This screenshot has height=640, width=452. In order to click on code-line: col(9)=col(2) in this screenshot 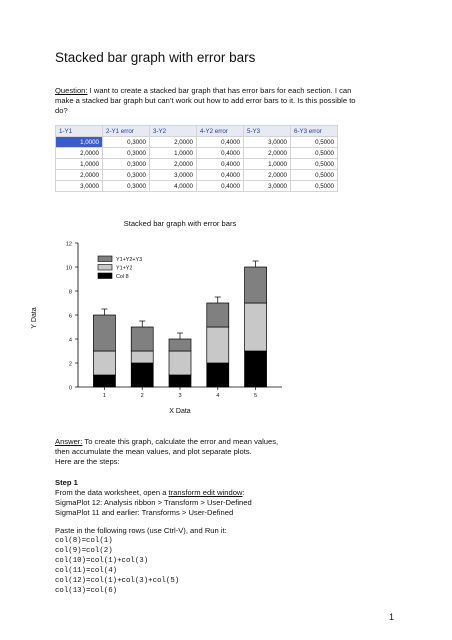, I will do `click(84, 551)`.